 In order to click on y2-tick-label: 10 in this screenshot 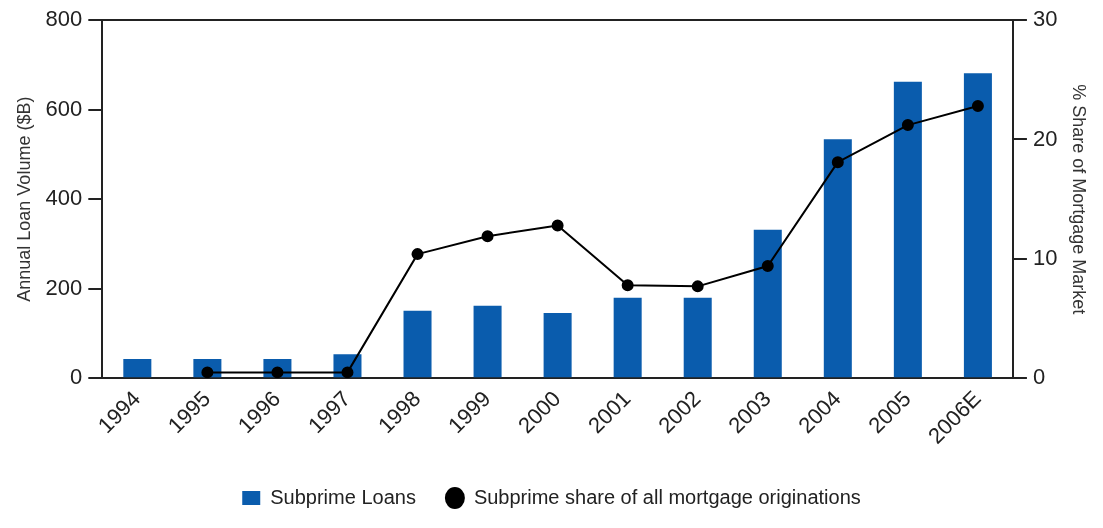, I will do `click(1045, 257)`.